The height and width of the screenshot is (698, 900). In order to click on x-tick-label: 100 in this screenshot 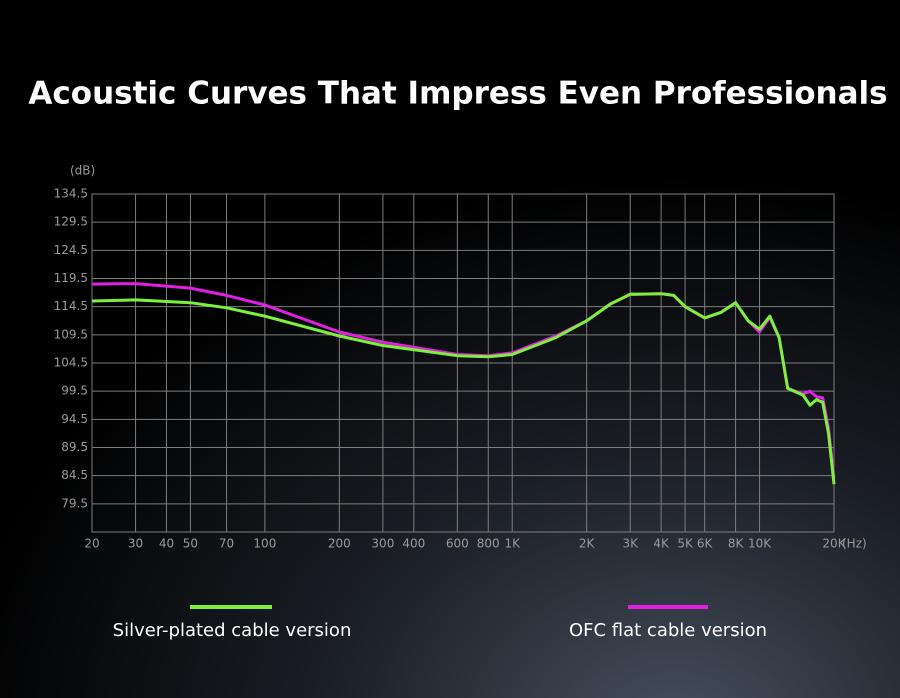, I will do `click(264, 544)`.